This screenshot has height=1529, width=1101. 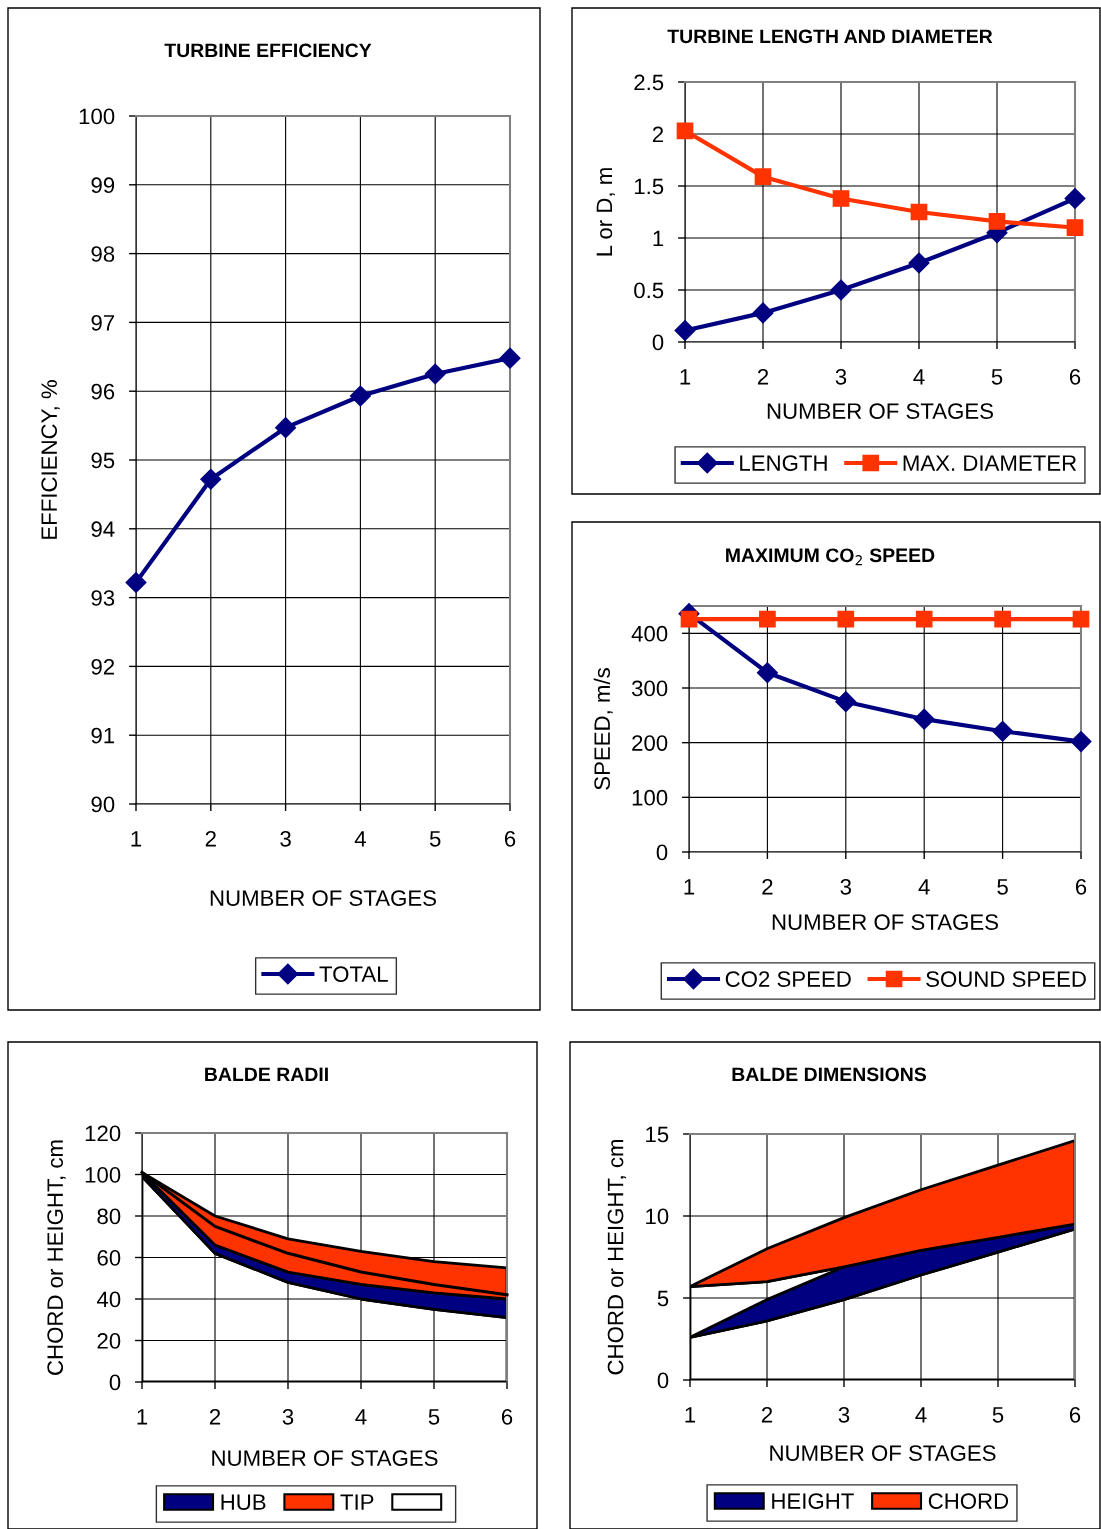 What do you see at coordinates (788, 979) in the screenshot?
I see `legend-label: CO2 SPEED` at bounding box center [788, 979].